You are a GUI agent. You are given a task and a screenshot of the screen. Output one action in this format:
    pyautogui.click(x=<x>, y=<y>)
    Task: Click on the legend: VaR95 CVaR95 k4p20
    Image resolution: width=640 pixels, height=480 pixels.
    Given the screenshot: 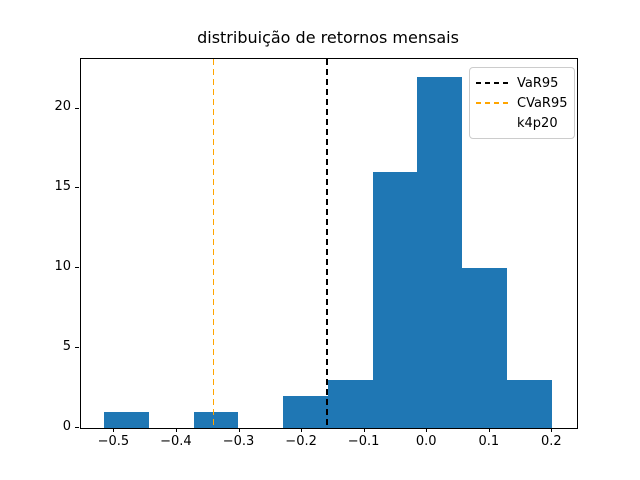 What is the action you would take?
    pyautogui.click(x=522, y=103)
    